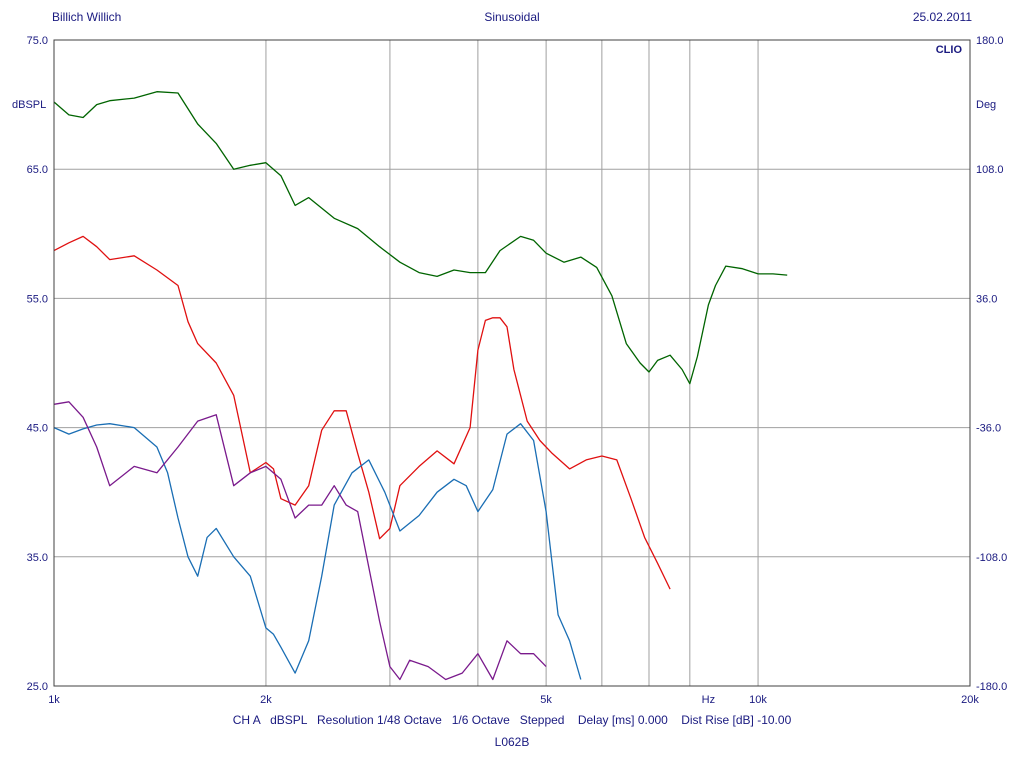 The image size is (1024, 768). What do you see at coordinates (37, 558) in the screenshot?
I see `y-tick-label-left: 35.0` at bounding box center [37, 558].